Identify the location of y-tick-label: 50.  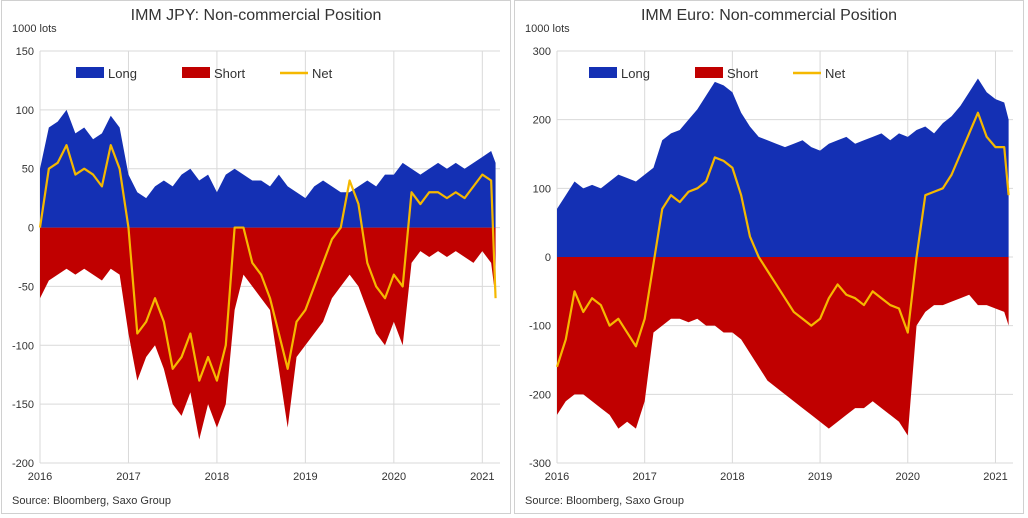
(28, 170).